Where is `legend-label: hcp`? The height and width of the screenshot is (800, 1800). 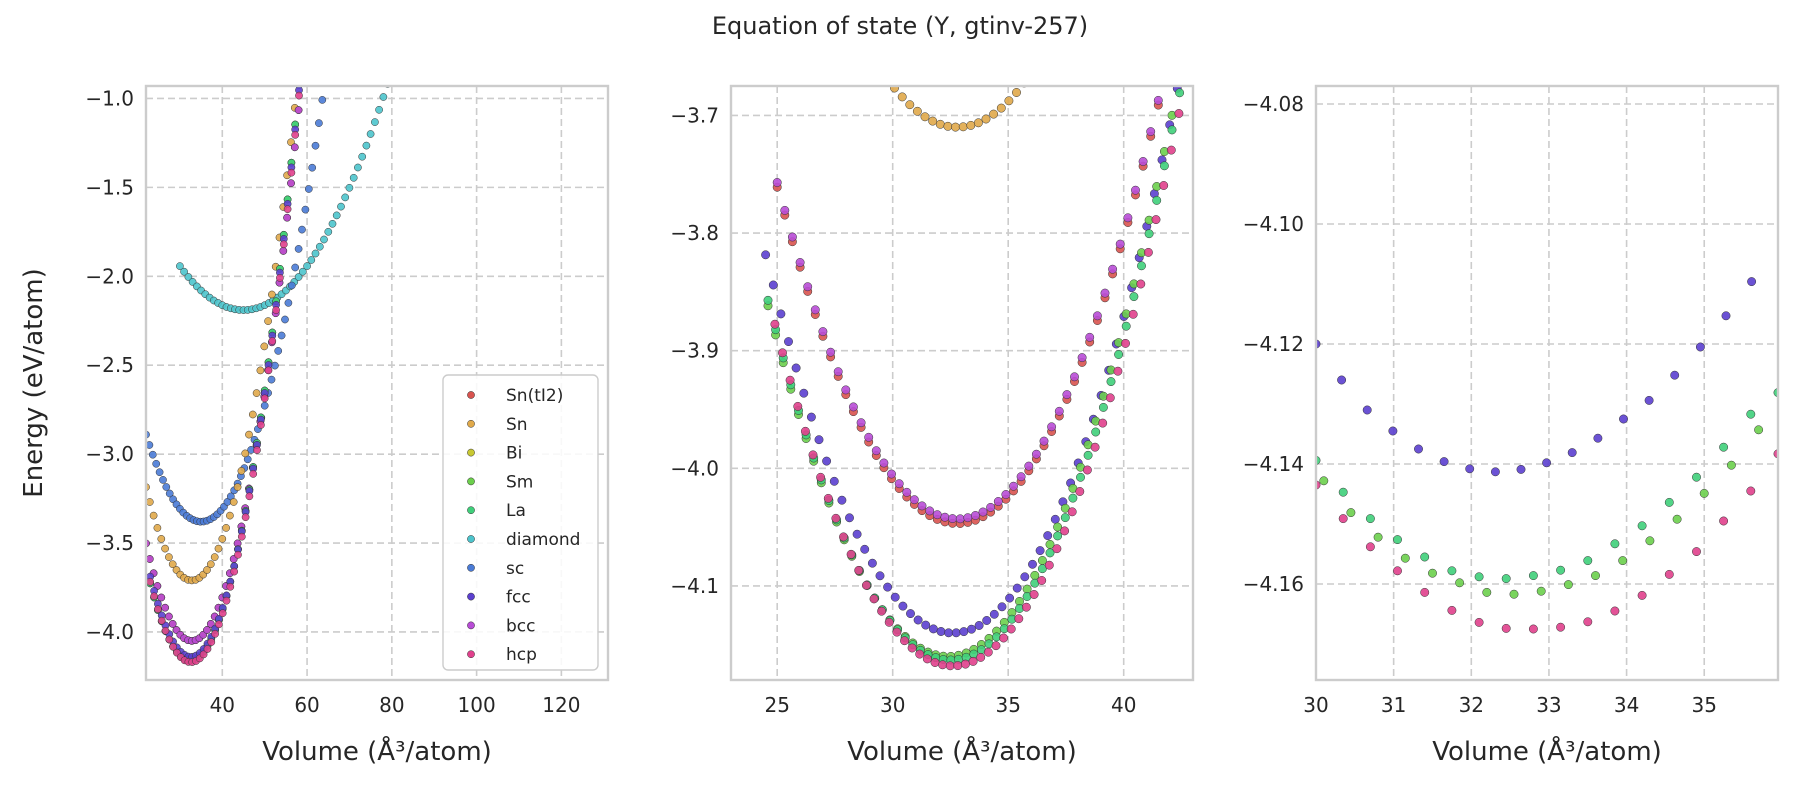 legend-label: hcp is located at coordinates (521, 655).